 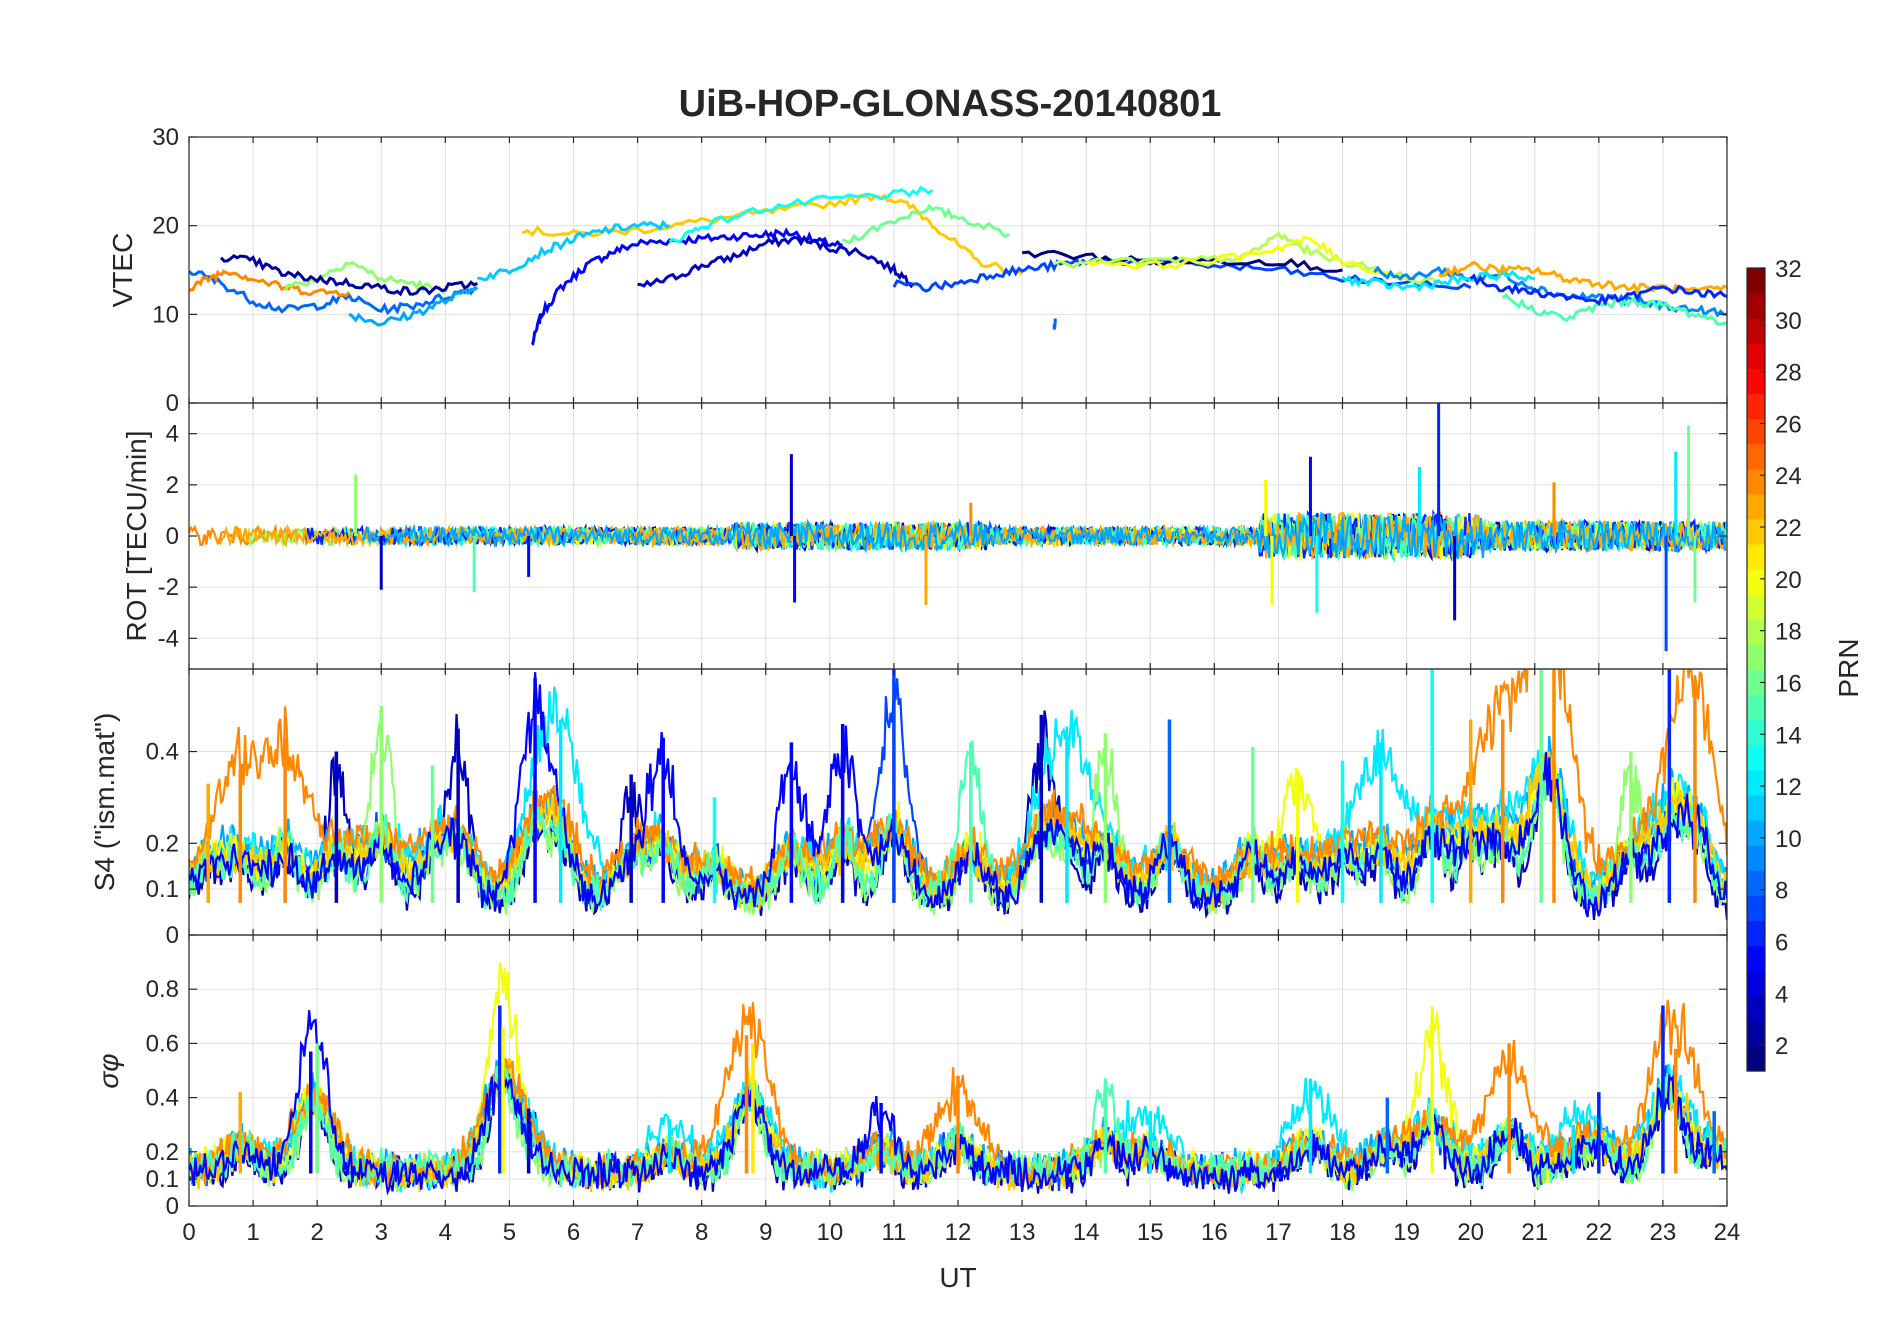 What do you see at coordinates (1788, 787) in the screenshot?
I see `colorbar-tick-label: 12` at bounding box center [1788, 787].